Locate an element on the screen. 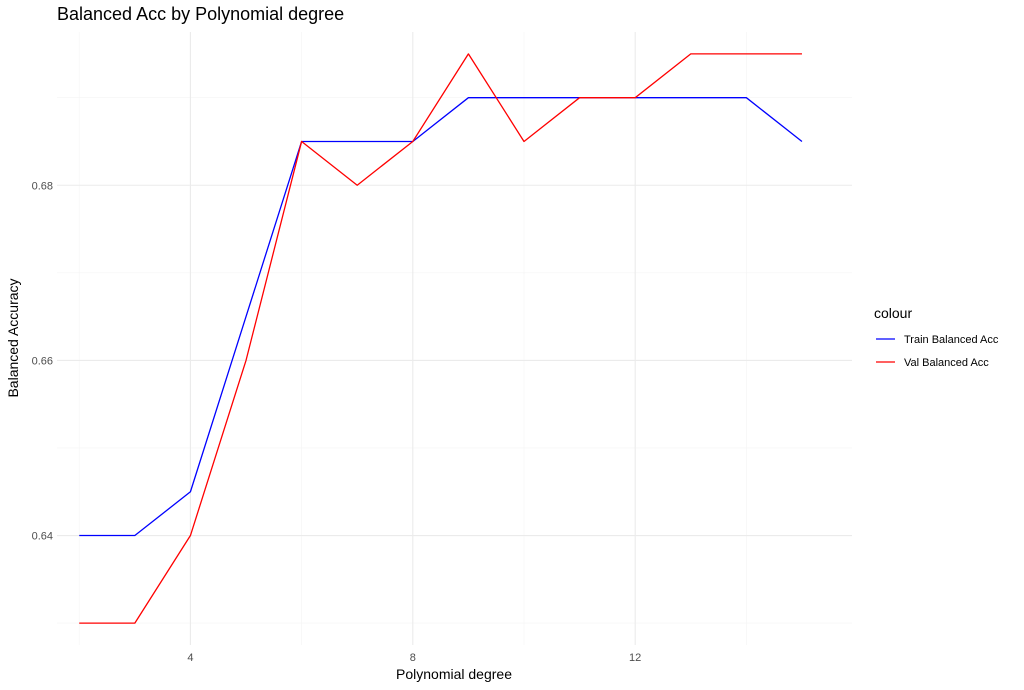  x-tick-label: 8 is located at coordinates (413, 658).